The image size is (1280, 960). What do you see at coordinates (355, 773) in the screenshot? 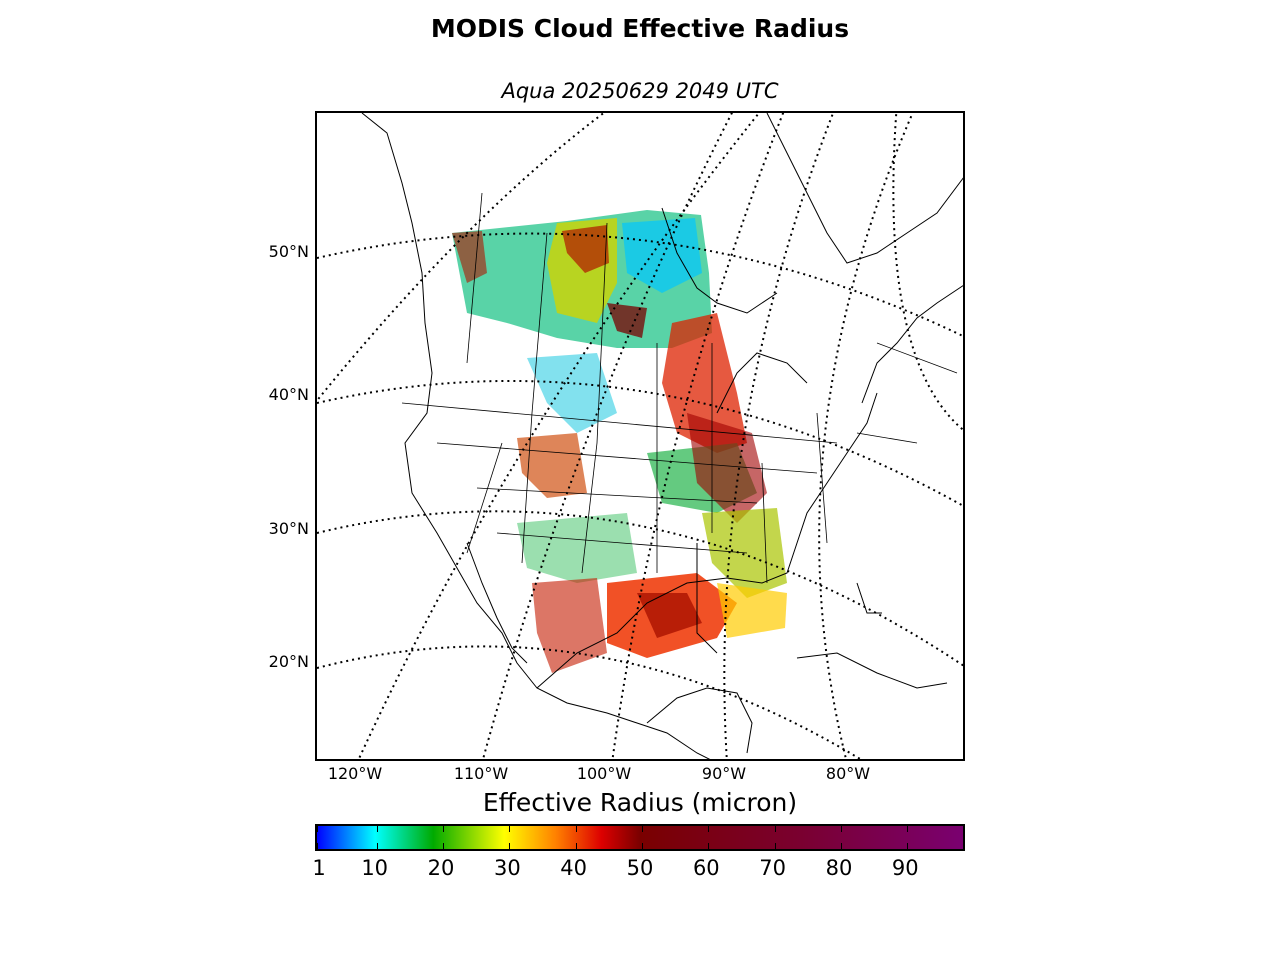
I see `lon-label-120w: 120°W` at bounding box center [355, 773].